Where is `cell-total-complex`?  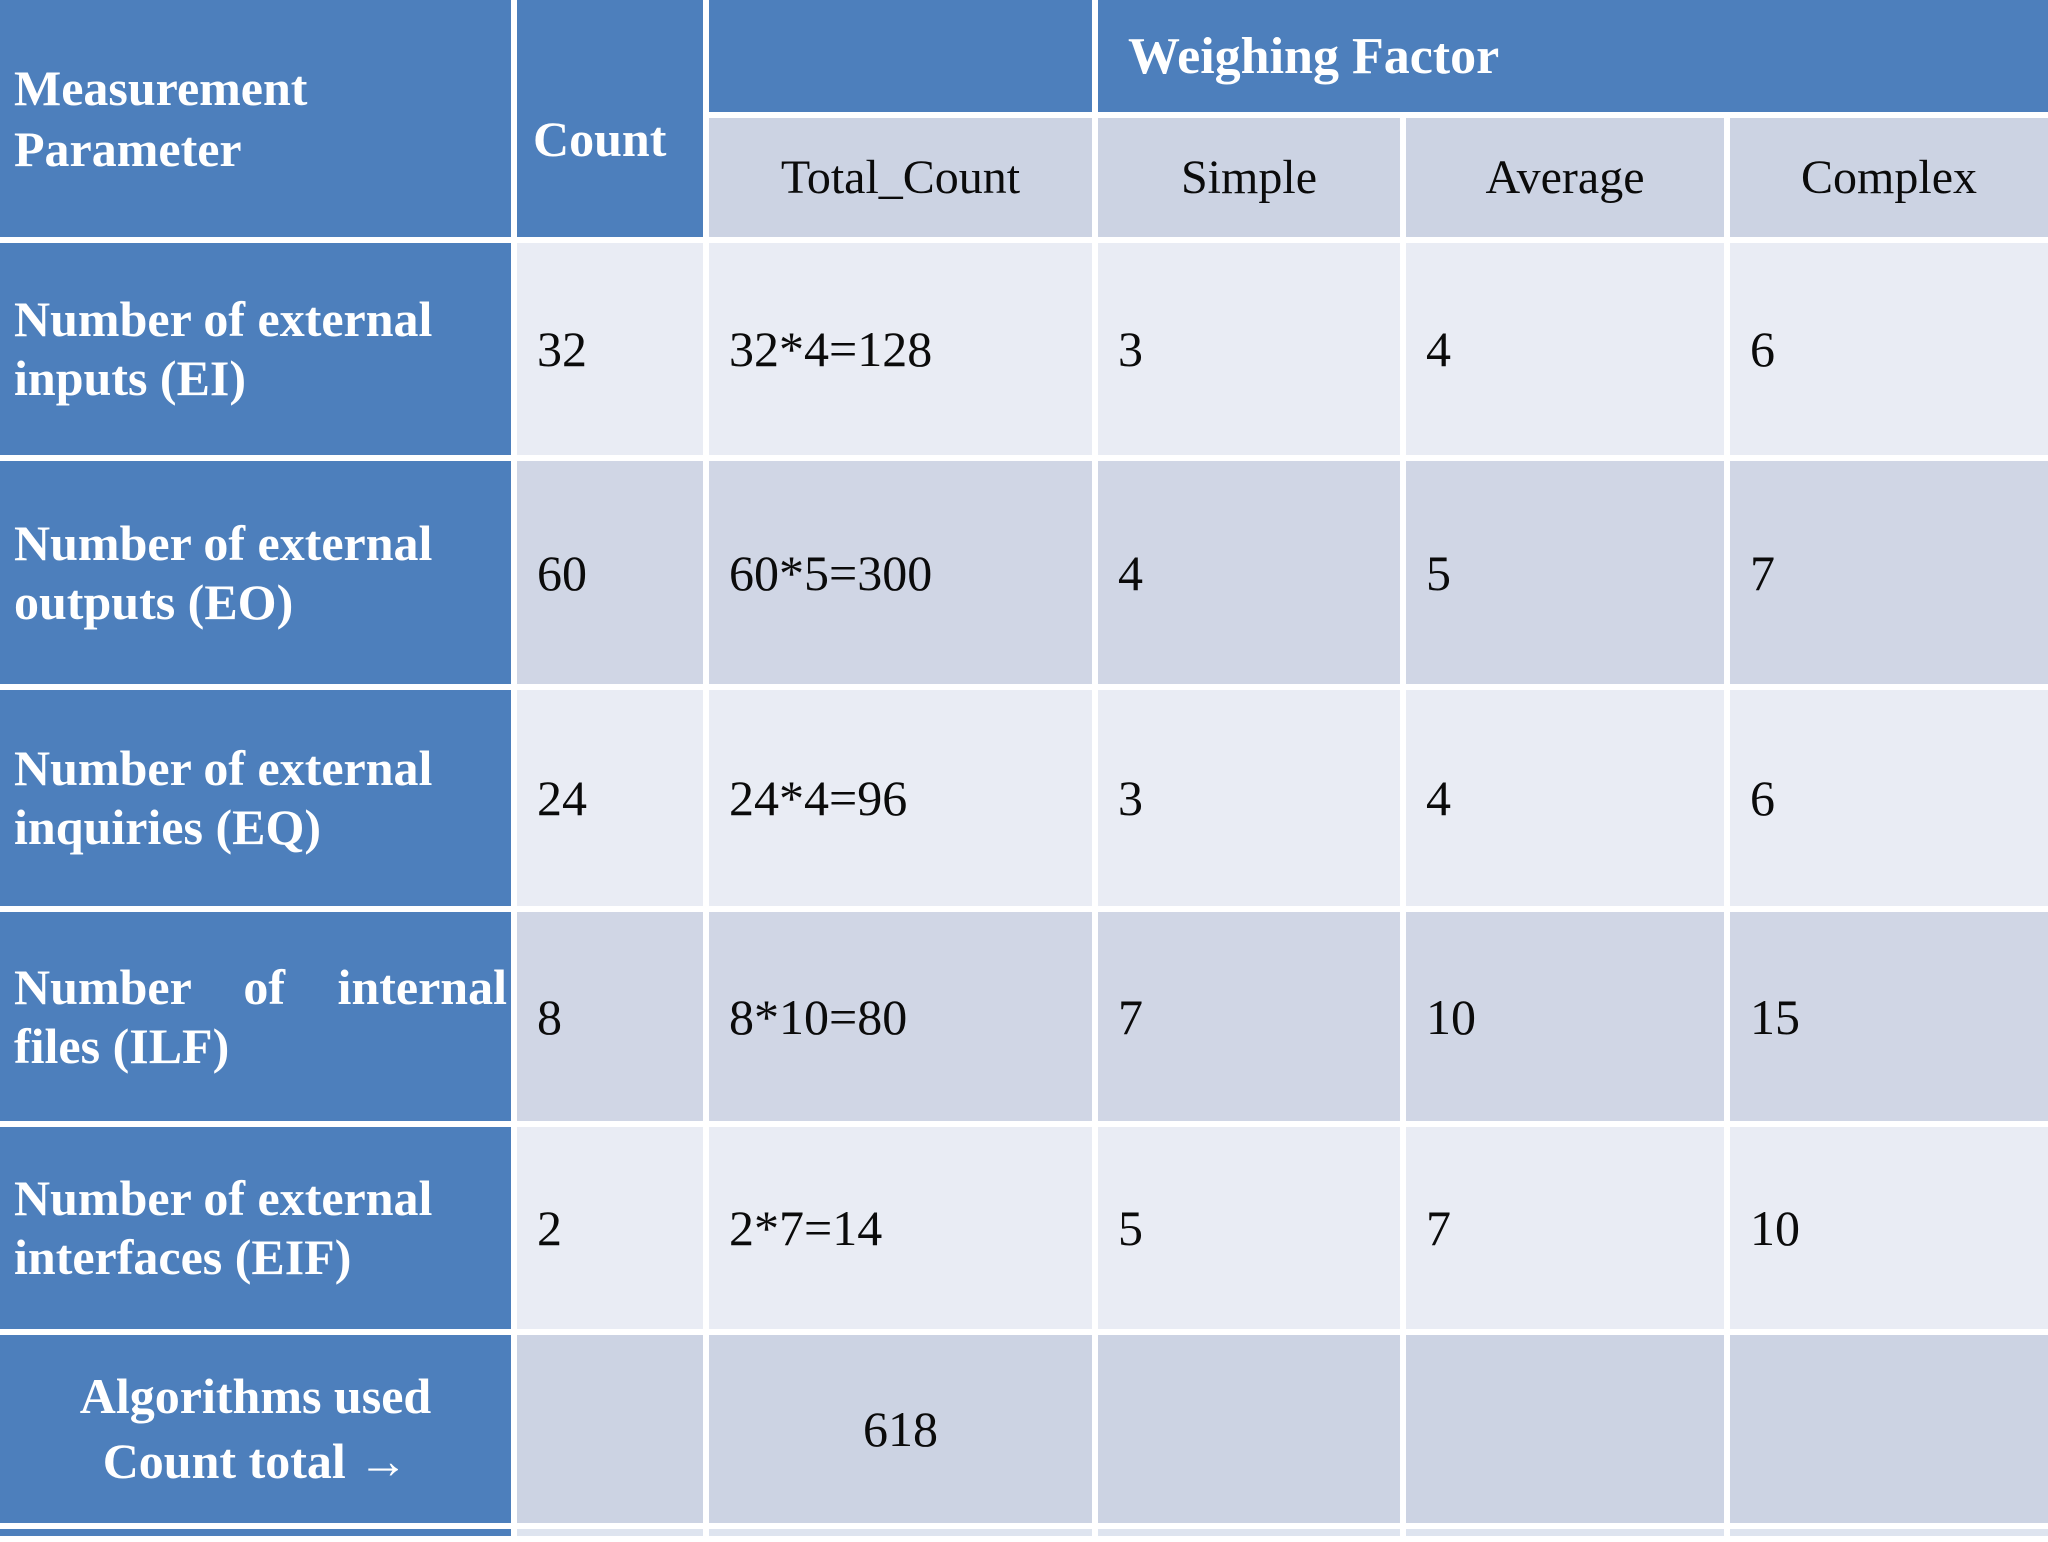
cell-total-complex is located at coordinates (1889, 1429).